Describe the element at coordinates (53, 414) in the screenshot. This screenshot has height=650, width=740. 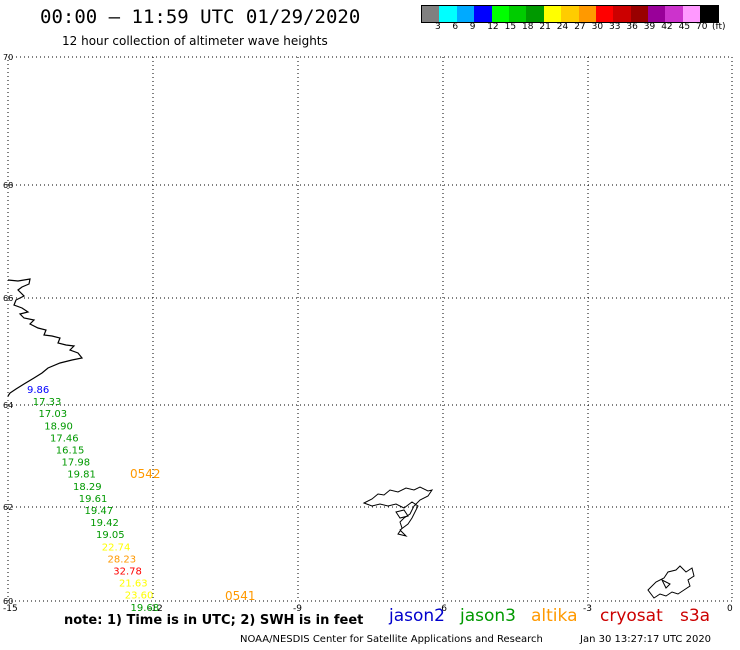
I see `wave-height-observation: 17.03` at that location.